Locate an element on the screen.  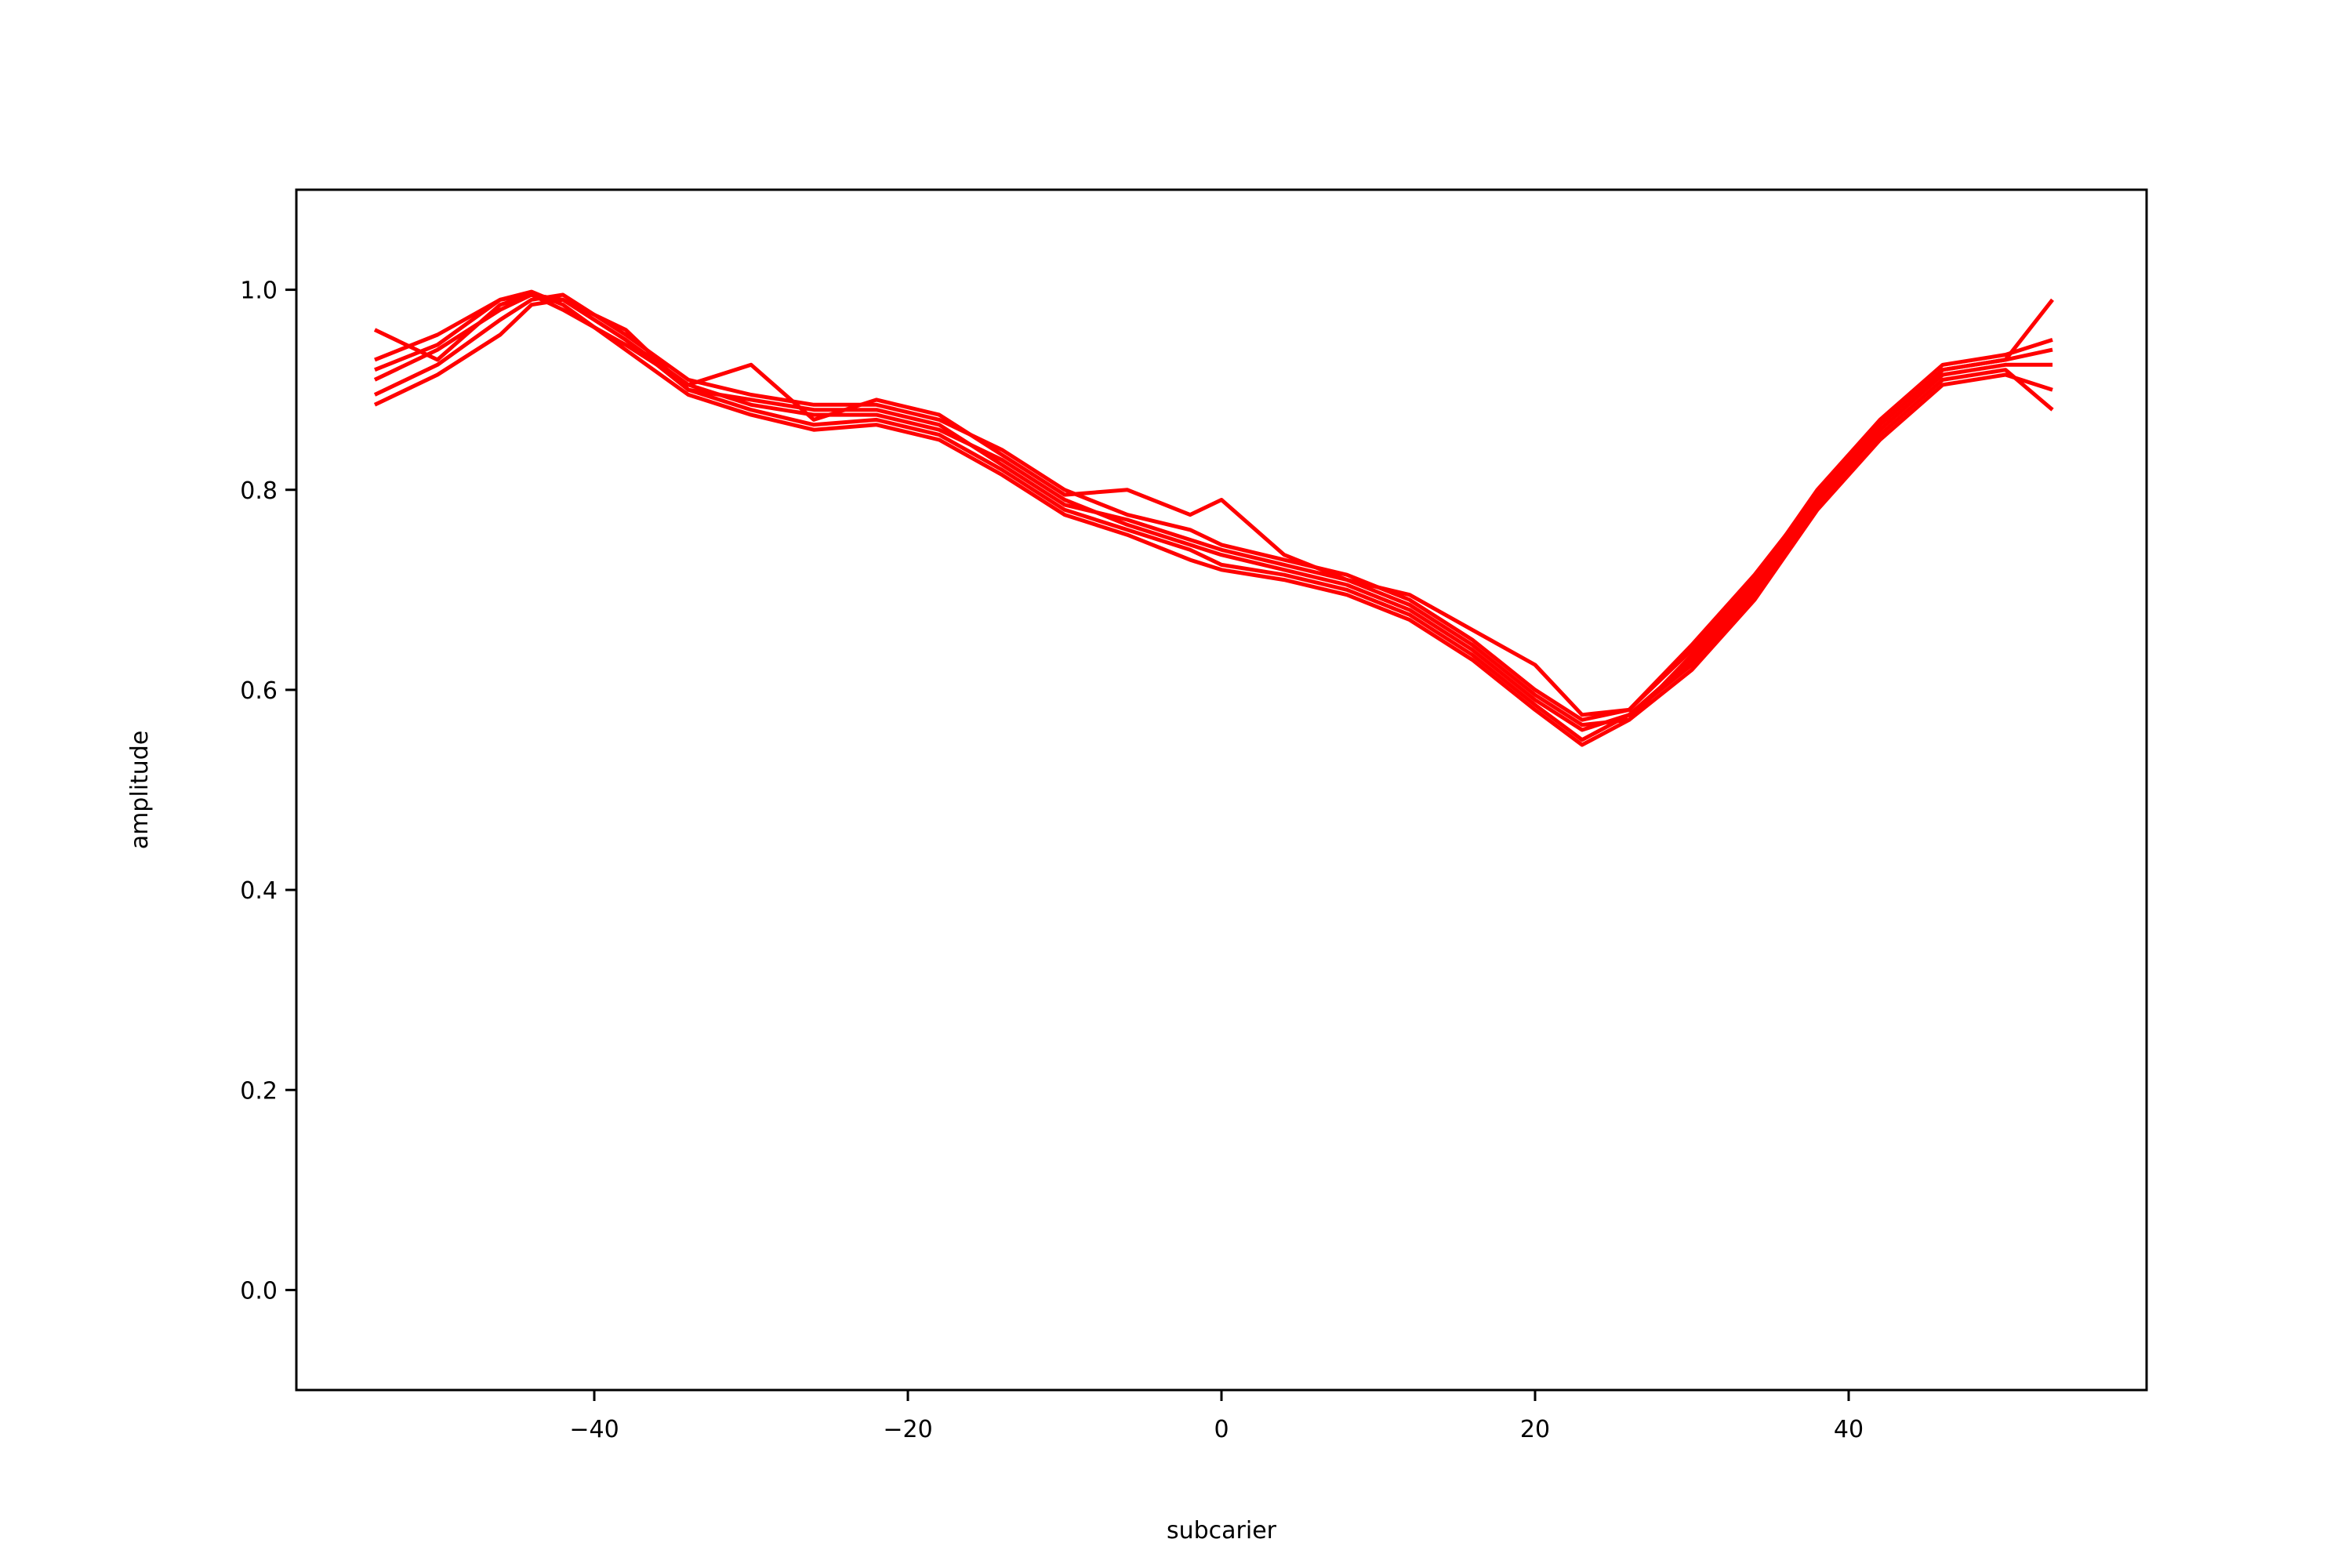
y-tick-label: 1.0 is located at coordinates (259, 291).